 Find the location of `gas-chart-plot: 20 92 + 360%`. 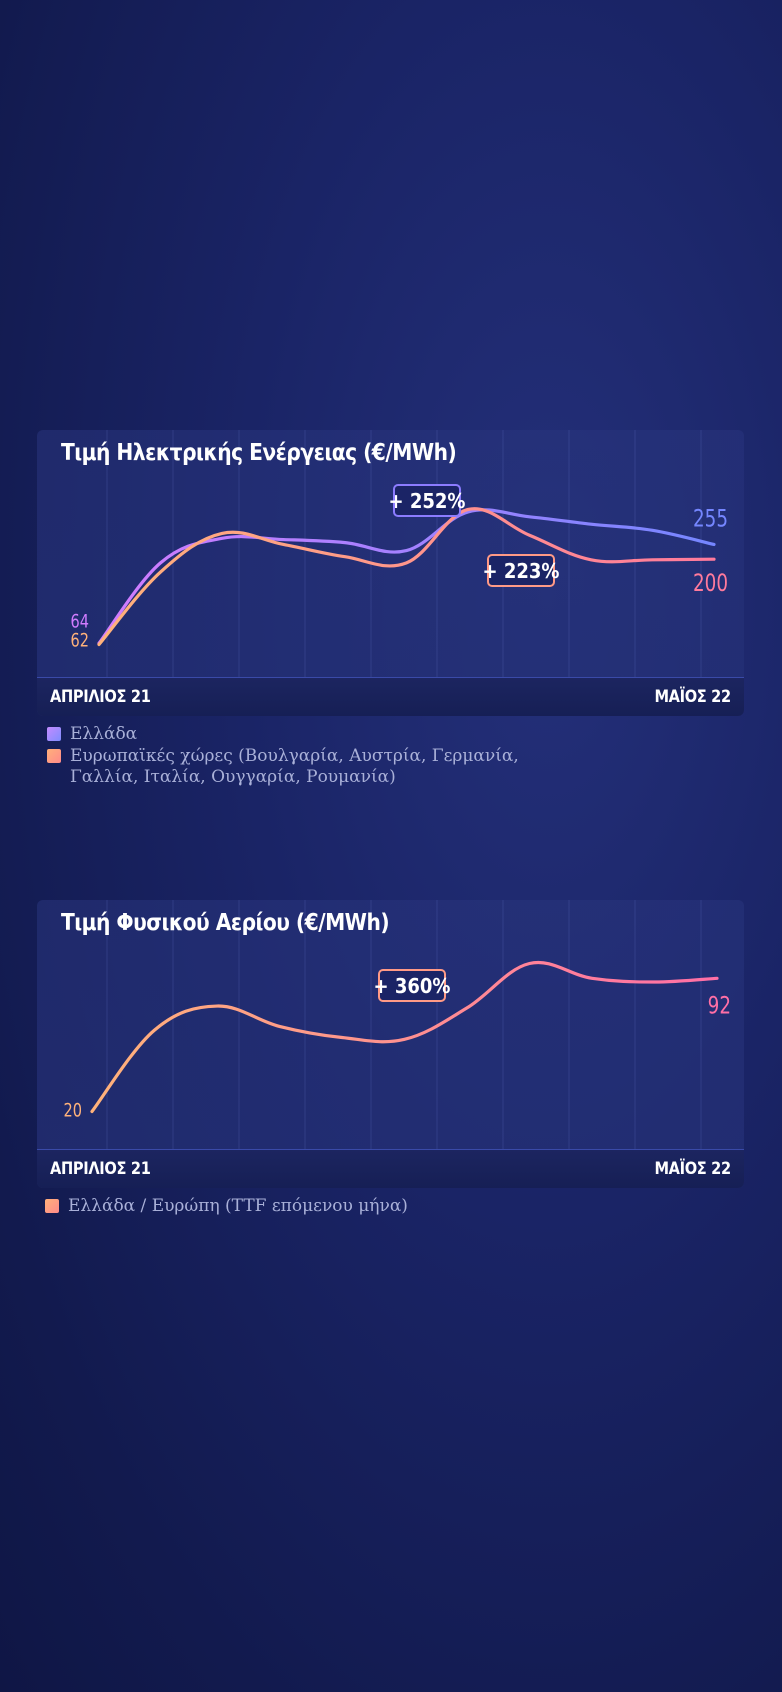

gas-chart-plot: 20 92 + 360% is located at coordinates (397, 1025).